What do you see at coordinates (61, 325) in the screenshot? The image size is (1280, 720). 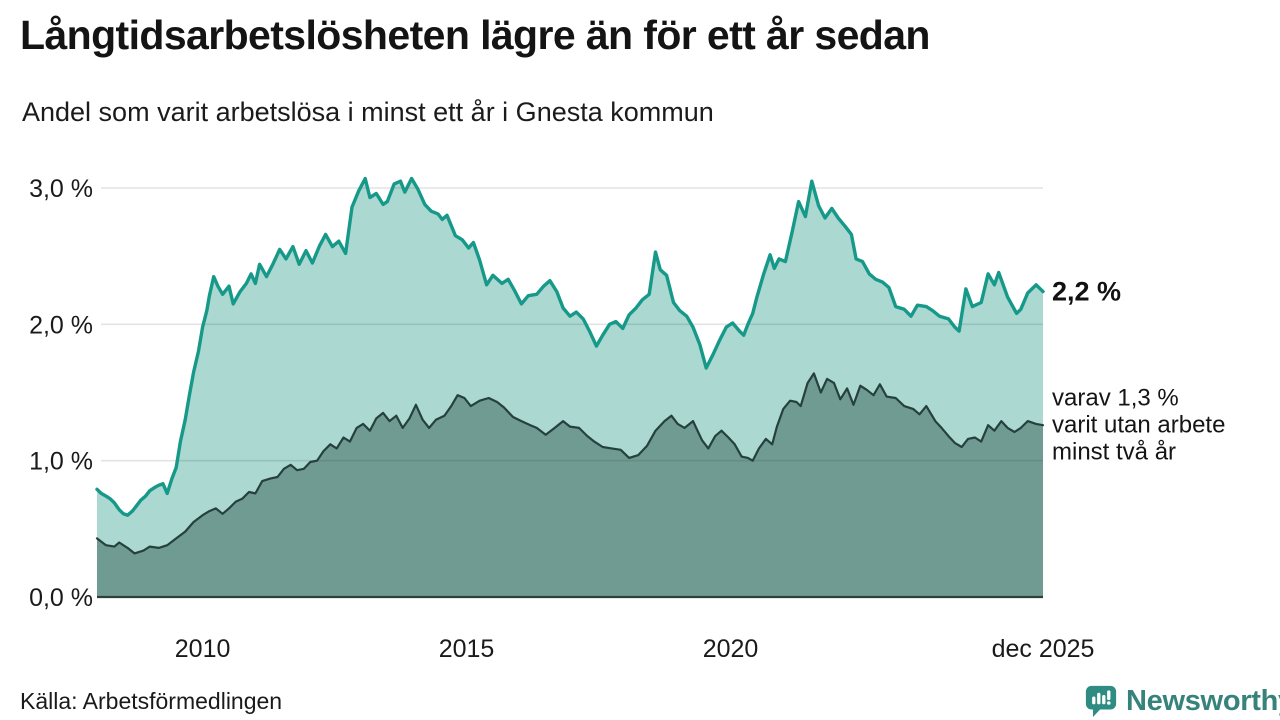 I see `y-tick-label: 2,0 %` at bounding box center [61, 325].